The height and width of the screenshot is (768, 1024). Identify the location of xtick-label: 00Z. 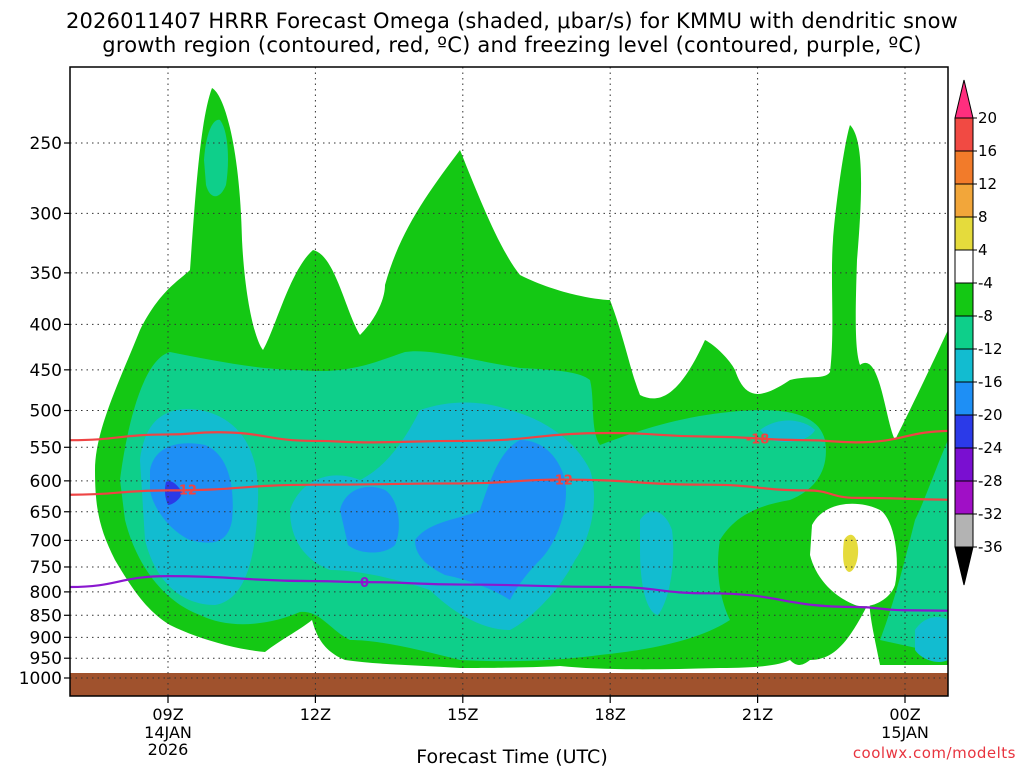
(904, 714).